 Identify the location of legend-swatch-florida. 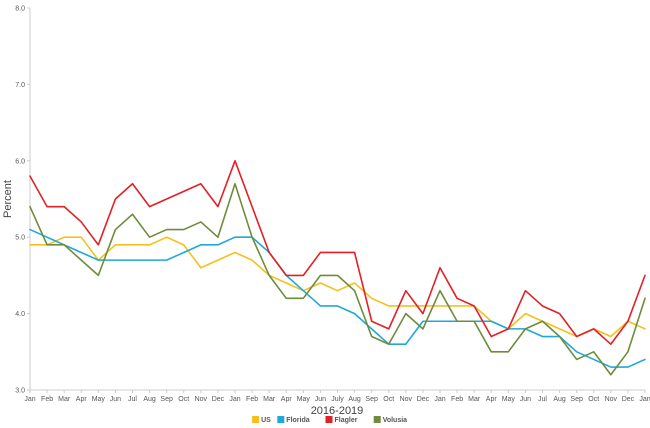
(281, 419).